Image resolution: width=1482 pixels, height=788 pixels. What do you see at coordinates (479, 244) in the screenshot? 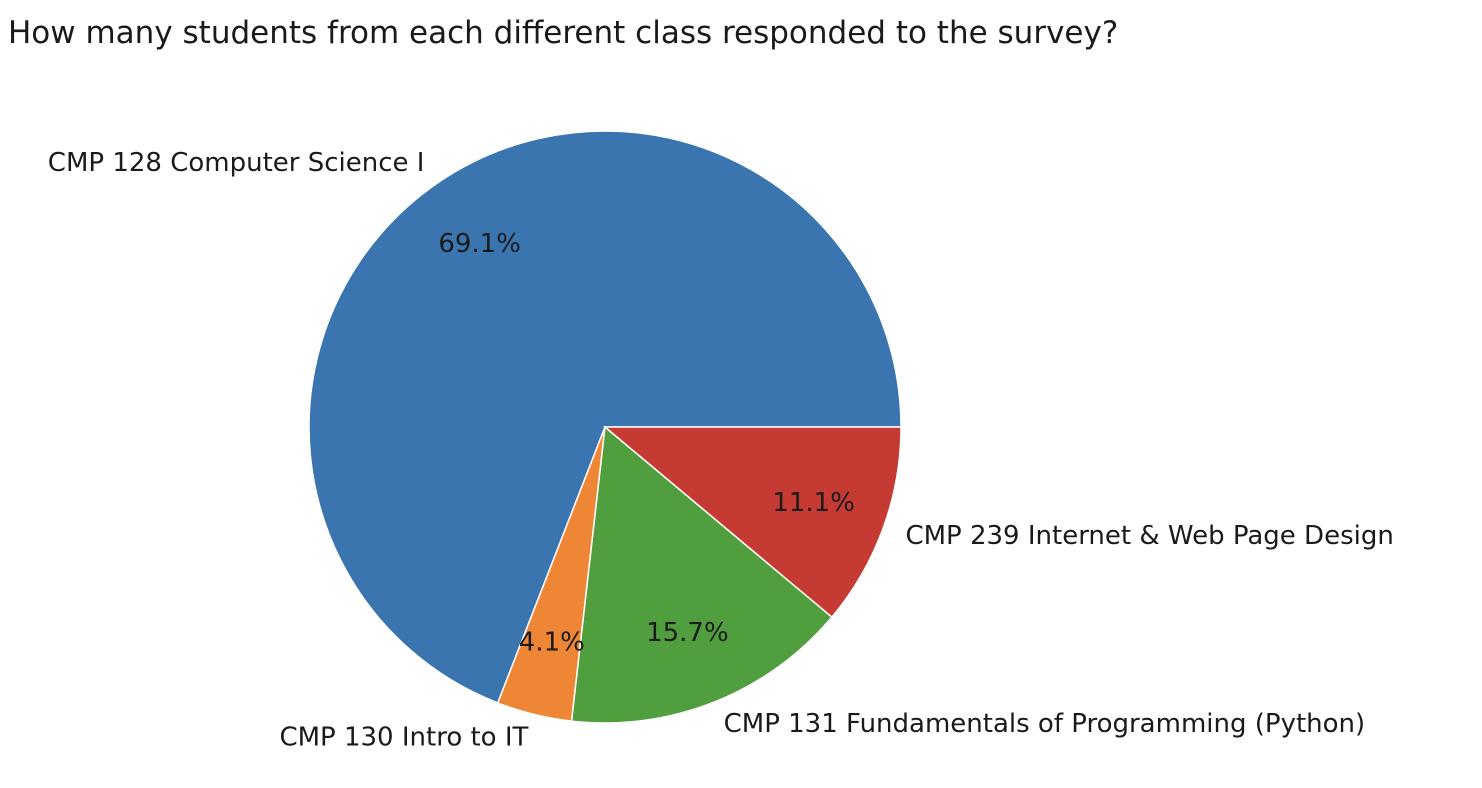
I see `percent-label-1: 69.1%` at bounding box center [479, 244].